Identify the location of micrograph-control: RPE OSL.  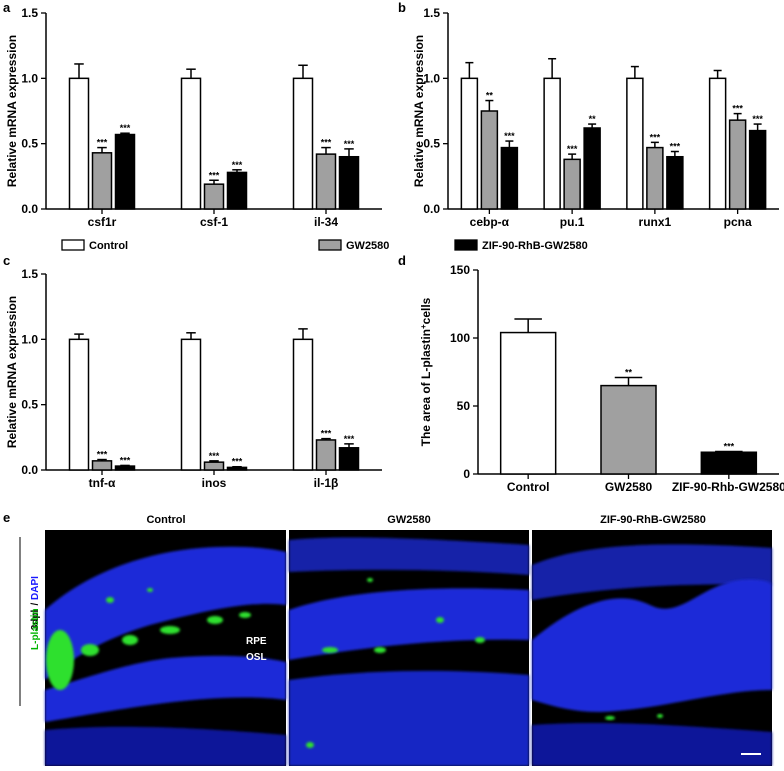
(165, 648).